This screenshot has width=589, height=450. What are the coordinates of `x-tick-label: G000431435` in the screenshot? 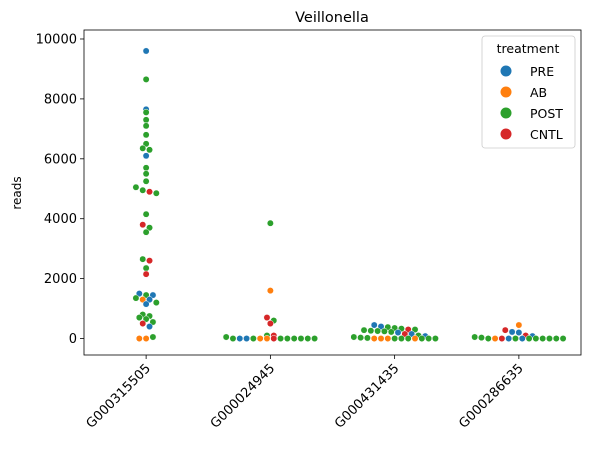 It's located at (367, 396).